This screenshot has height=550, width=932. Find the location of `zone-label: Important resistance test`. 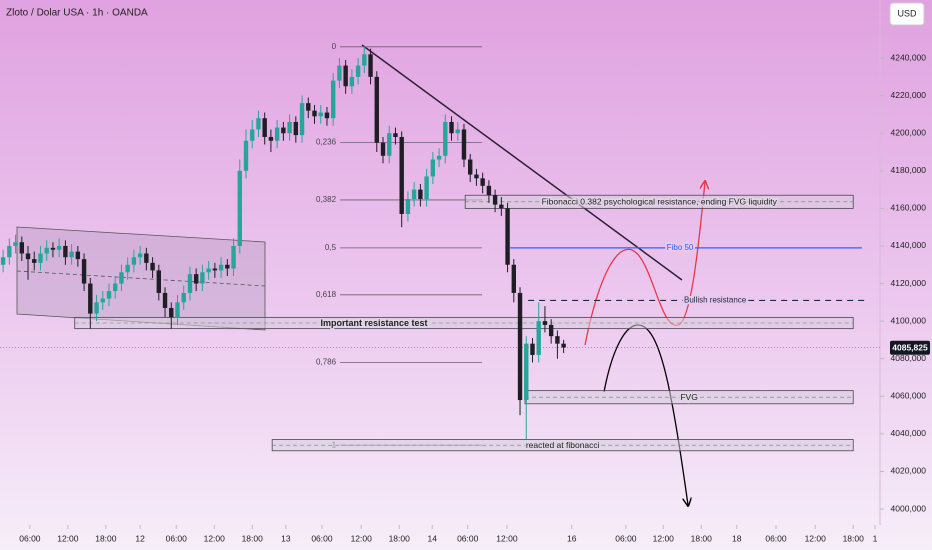

zone-label: Important resistance test is located at coordinates (373, 323).